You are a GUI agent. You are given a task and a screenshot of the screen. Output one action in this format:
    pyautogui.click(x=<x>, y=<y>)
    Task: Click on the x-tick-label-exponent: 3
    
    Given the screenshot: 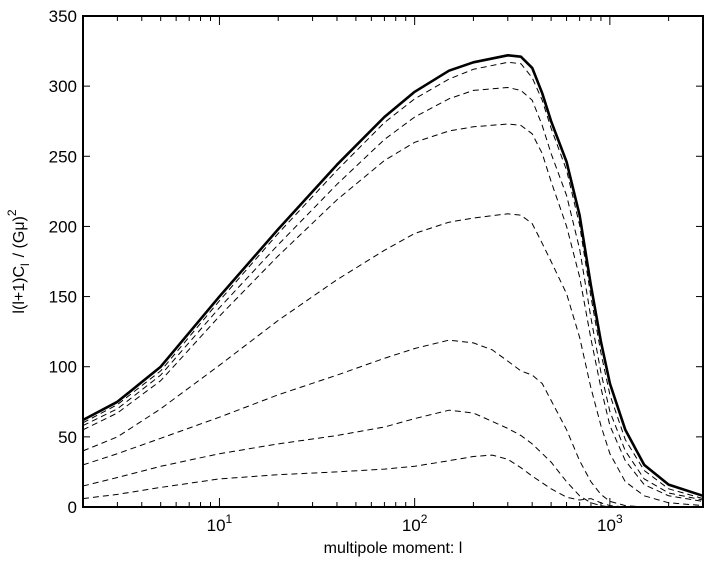 What is the action you would take?
    pyautogui.click(x=619, y=519)
    